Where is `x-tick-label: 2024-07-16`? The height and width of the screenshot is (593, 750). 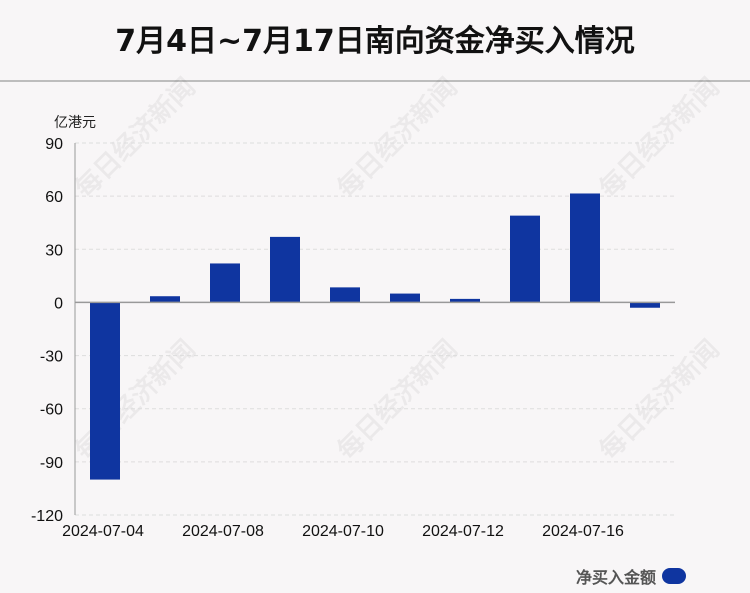 x-tick-label: 2024-07-16 is located at coordinates (583, 531).